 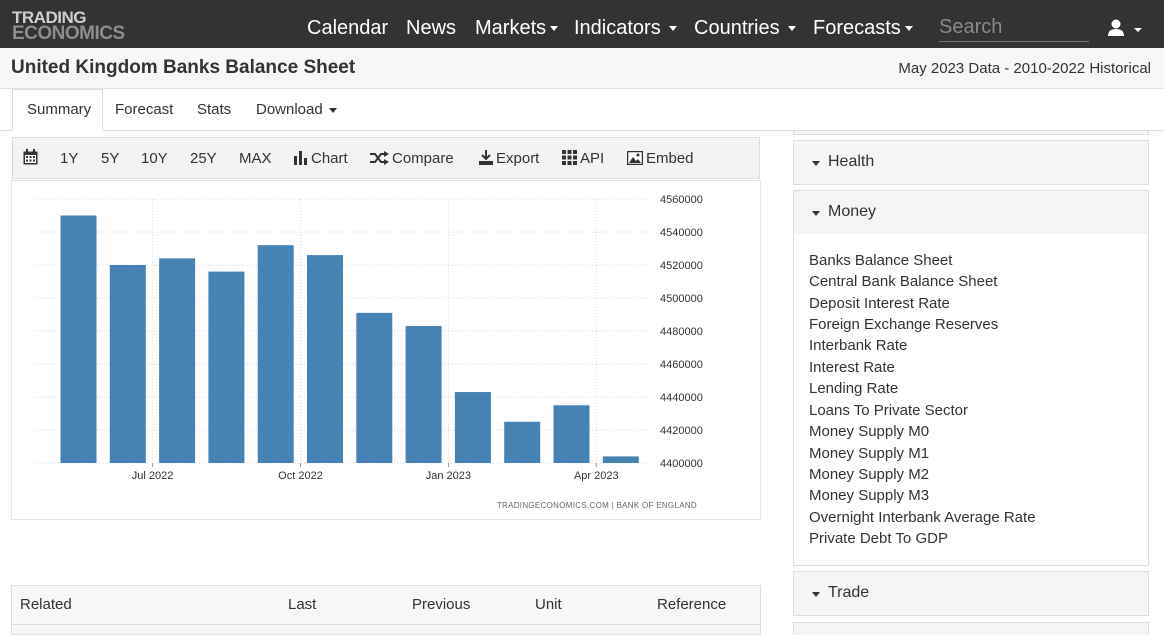 I want to click on trading-economics-logo: TRADING ECONOMICS, so click(x=77, y=26).